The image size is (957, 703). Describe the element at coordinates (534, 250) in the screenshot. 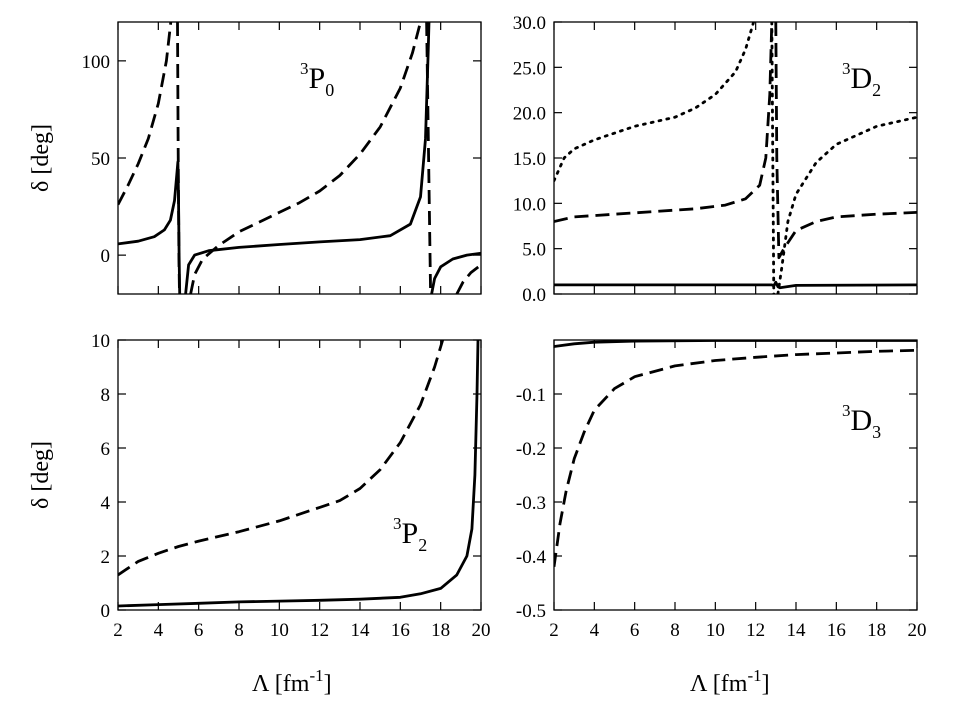

I see `panel-d2-y-tick-label: 5.0` at that location.